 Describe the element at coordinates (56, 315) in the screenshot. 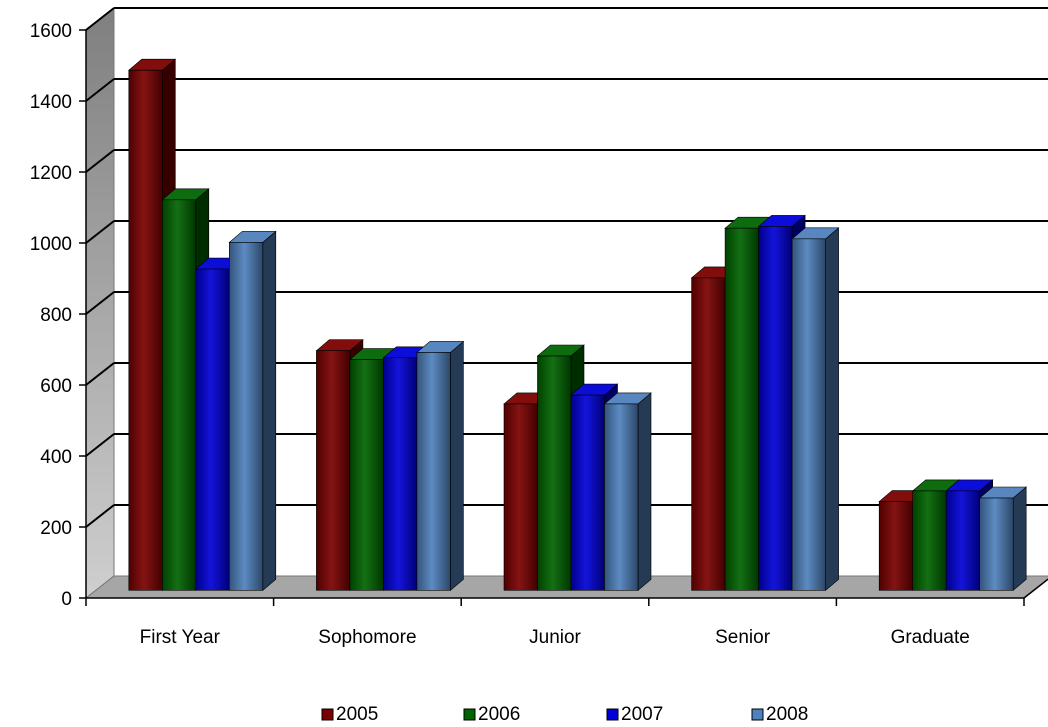

I see `y-tick-label: 800` at that location.